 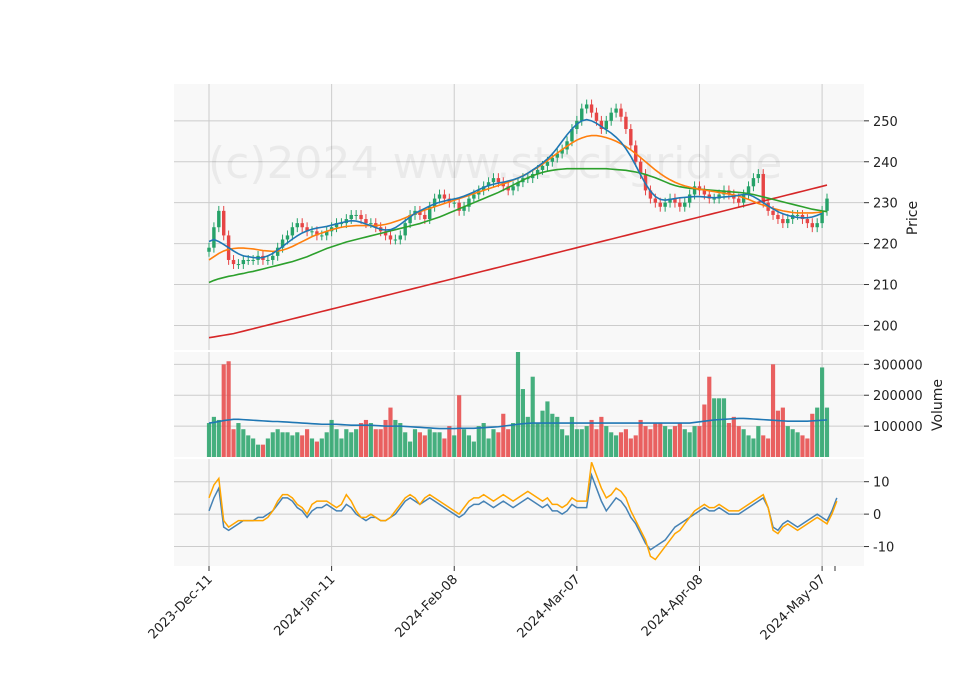 I want to click on oscillator-panel-background, so click(x=519, y=512).